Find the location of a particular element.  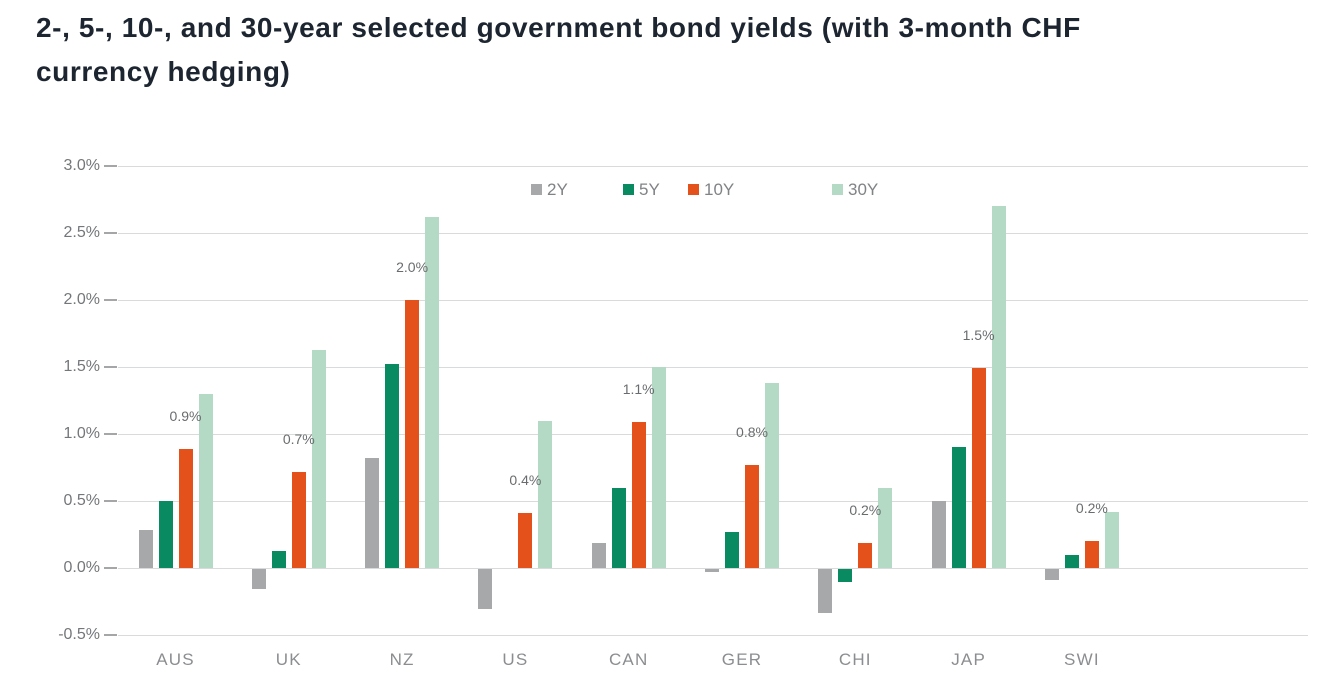

legend-item-2Y: 2Y is located at coordinates (566, 189).